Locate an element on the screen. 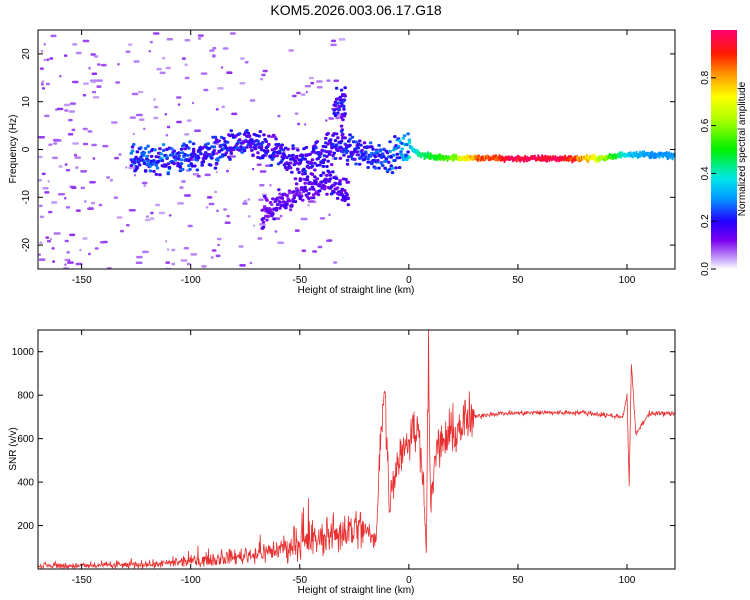 This screenshot has width=750, height=600. snr-y-tick-label: 1000 is located at coordinates (23, 352).